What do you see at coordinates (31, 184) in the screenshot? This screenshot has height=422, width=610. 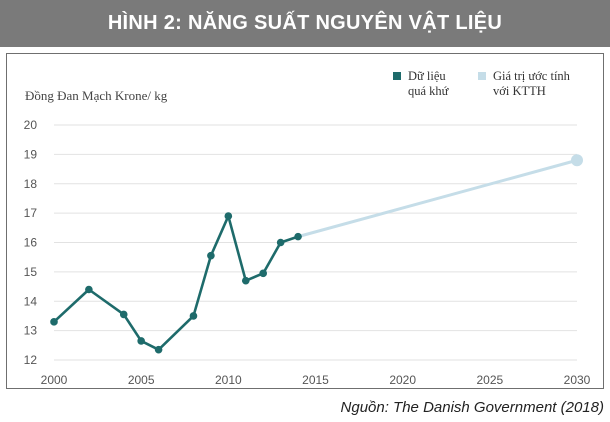 I see `y-tick-label: 18` at bounding box center [31, 184].